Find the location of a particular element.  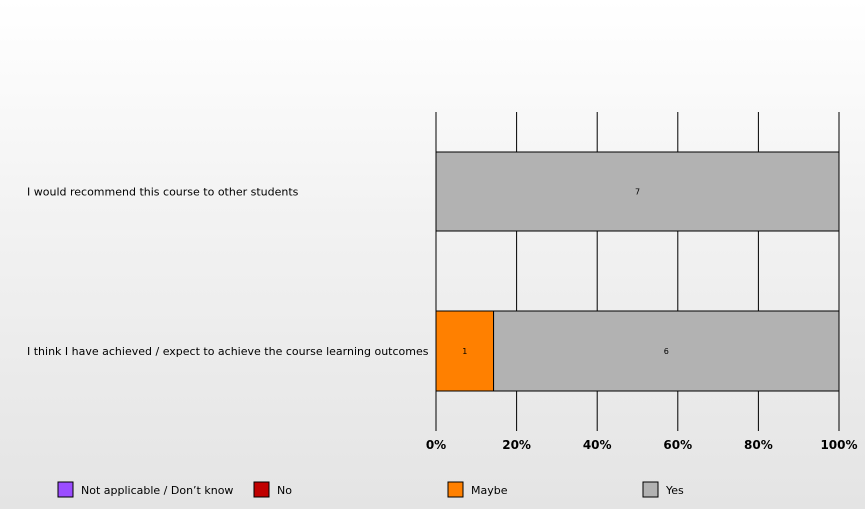

data-label-0-3: 7 is located at coordinates (637, 192).